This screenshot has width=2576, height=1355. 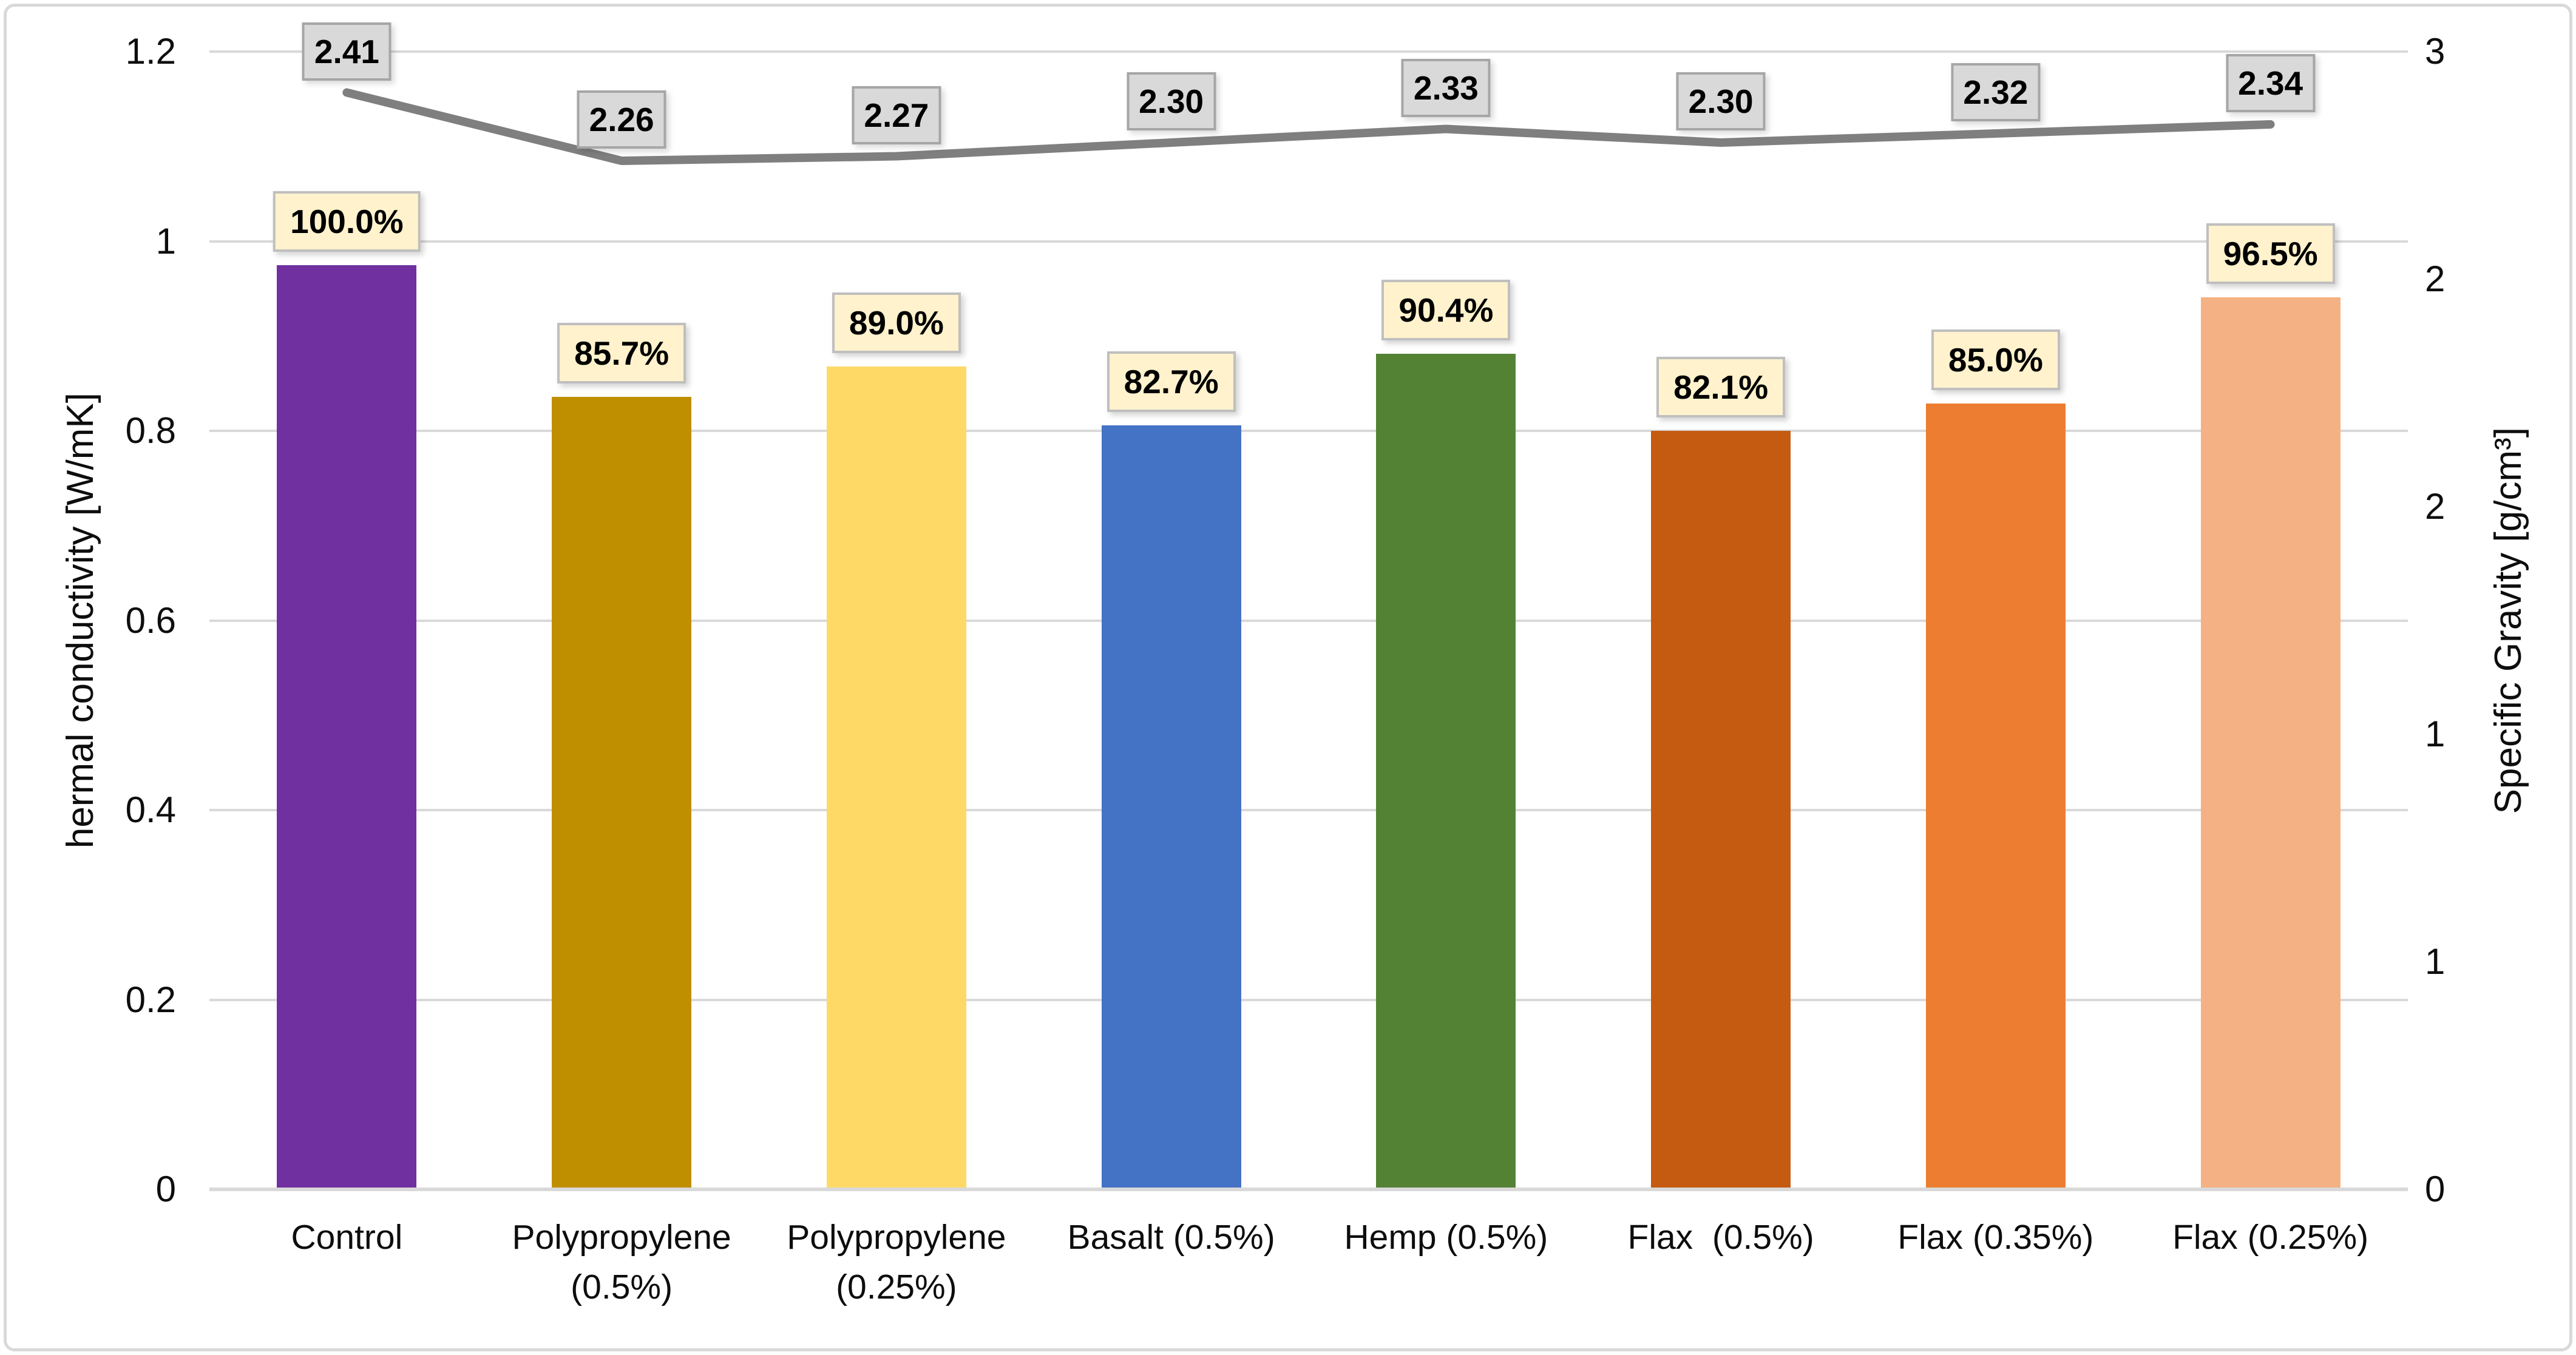 What do you see at coordinates (1446, 88) in the screenshot?
I see `line-value-label-4: 2.33` at bounding box center [1446, 88].